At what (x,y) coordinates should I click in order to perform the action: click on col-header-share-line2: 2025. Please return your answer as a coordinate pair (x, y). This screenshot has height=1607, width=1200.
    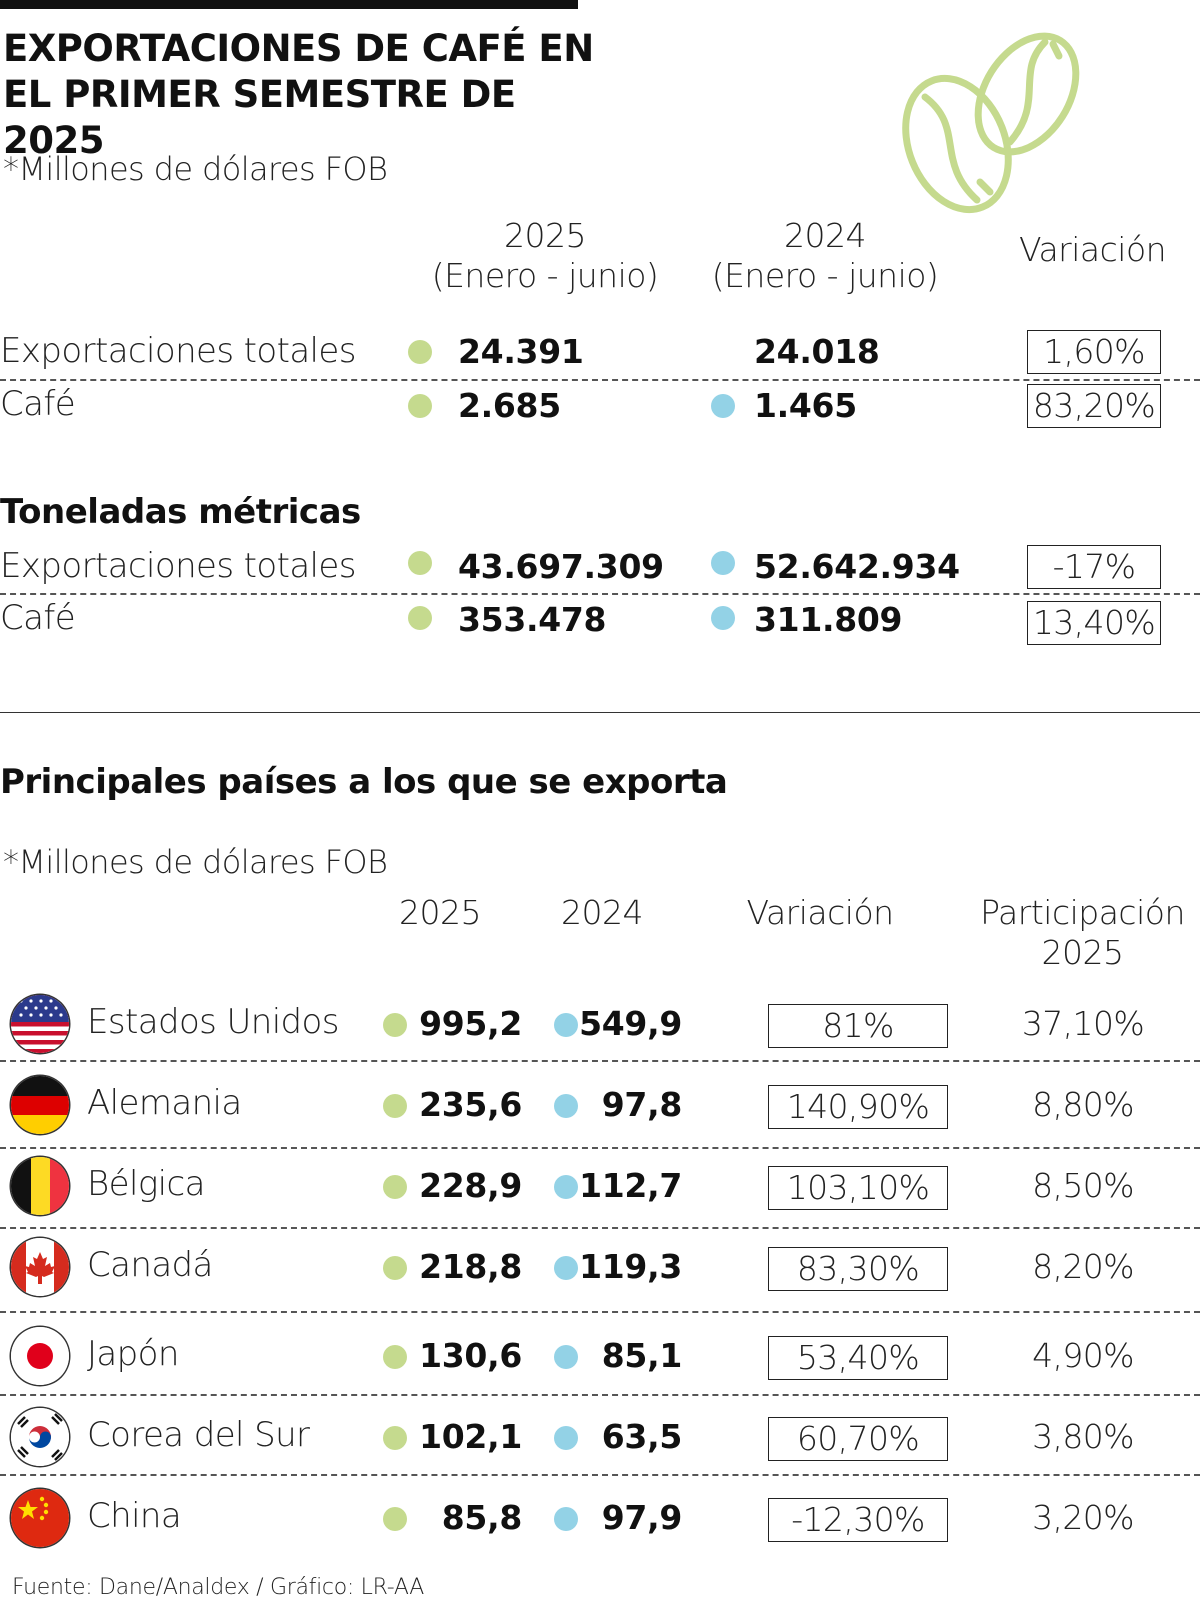
    Looking at the image, I should click on (1082, 952).